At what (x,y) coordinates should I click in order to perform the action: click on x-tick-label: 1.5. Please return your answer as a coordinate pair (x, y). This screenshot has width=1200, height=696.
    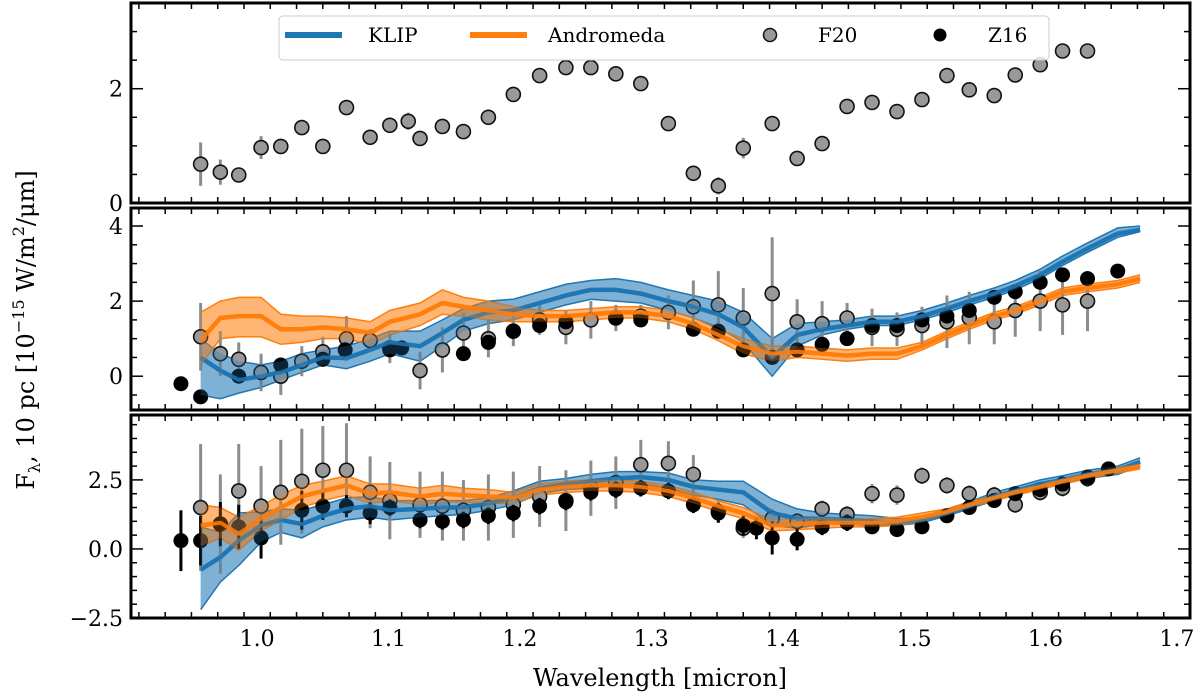
    Looking at the image, I should click on (914, 639).